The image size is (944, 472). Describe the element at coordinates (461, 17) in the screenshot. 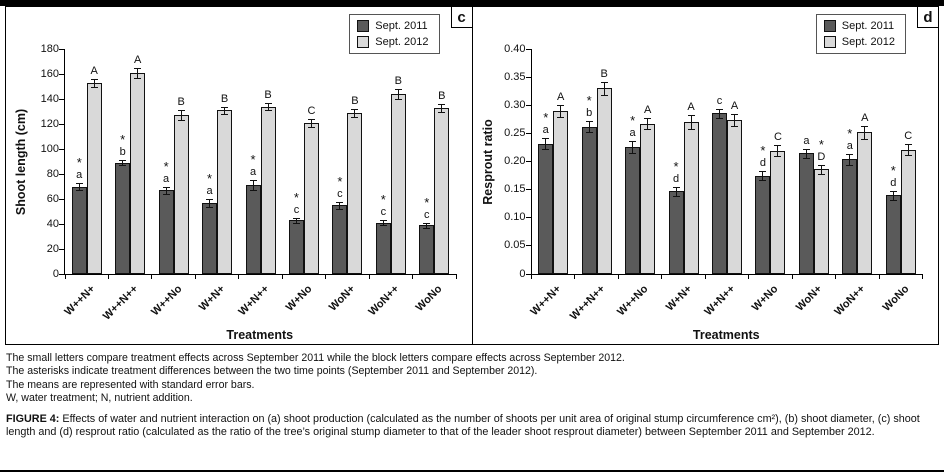

I see `panel-label-c: c` at that location.